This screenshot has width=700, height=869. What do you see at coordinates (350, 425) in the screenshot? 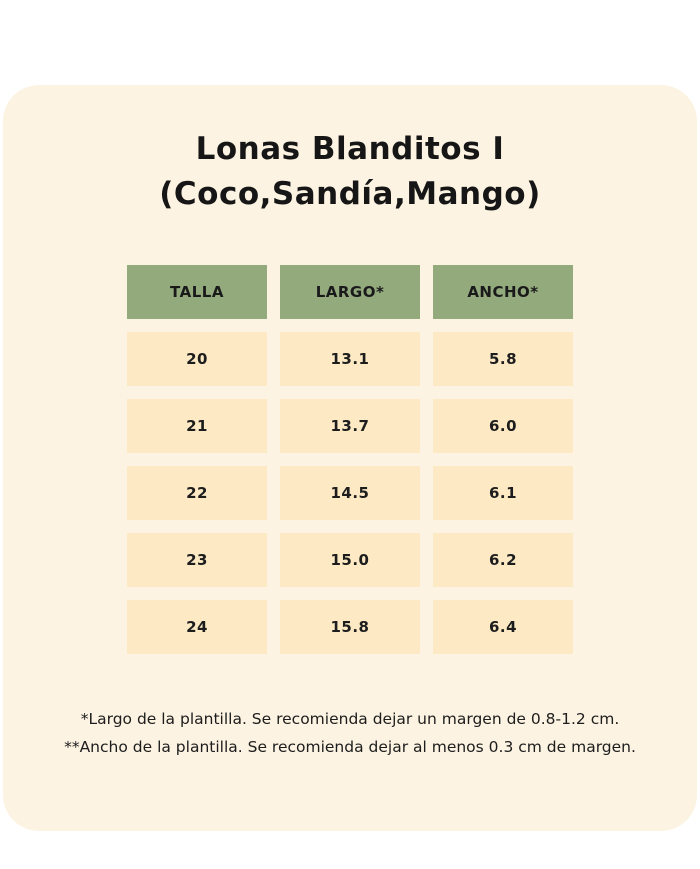
I see `table-cell-largo: 13.7` at bounding box center [350, 425].